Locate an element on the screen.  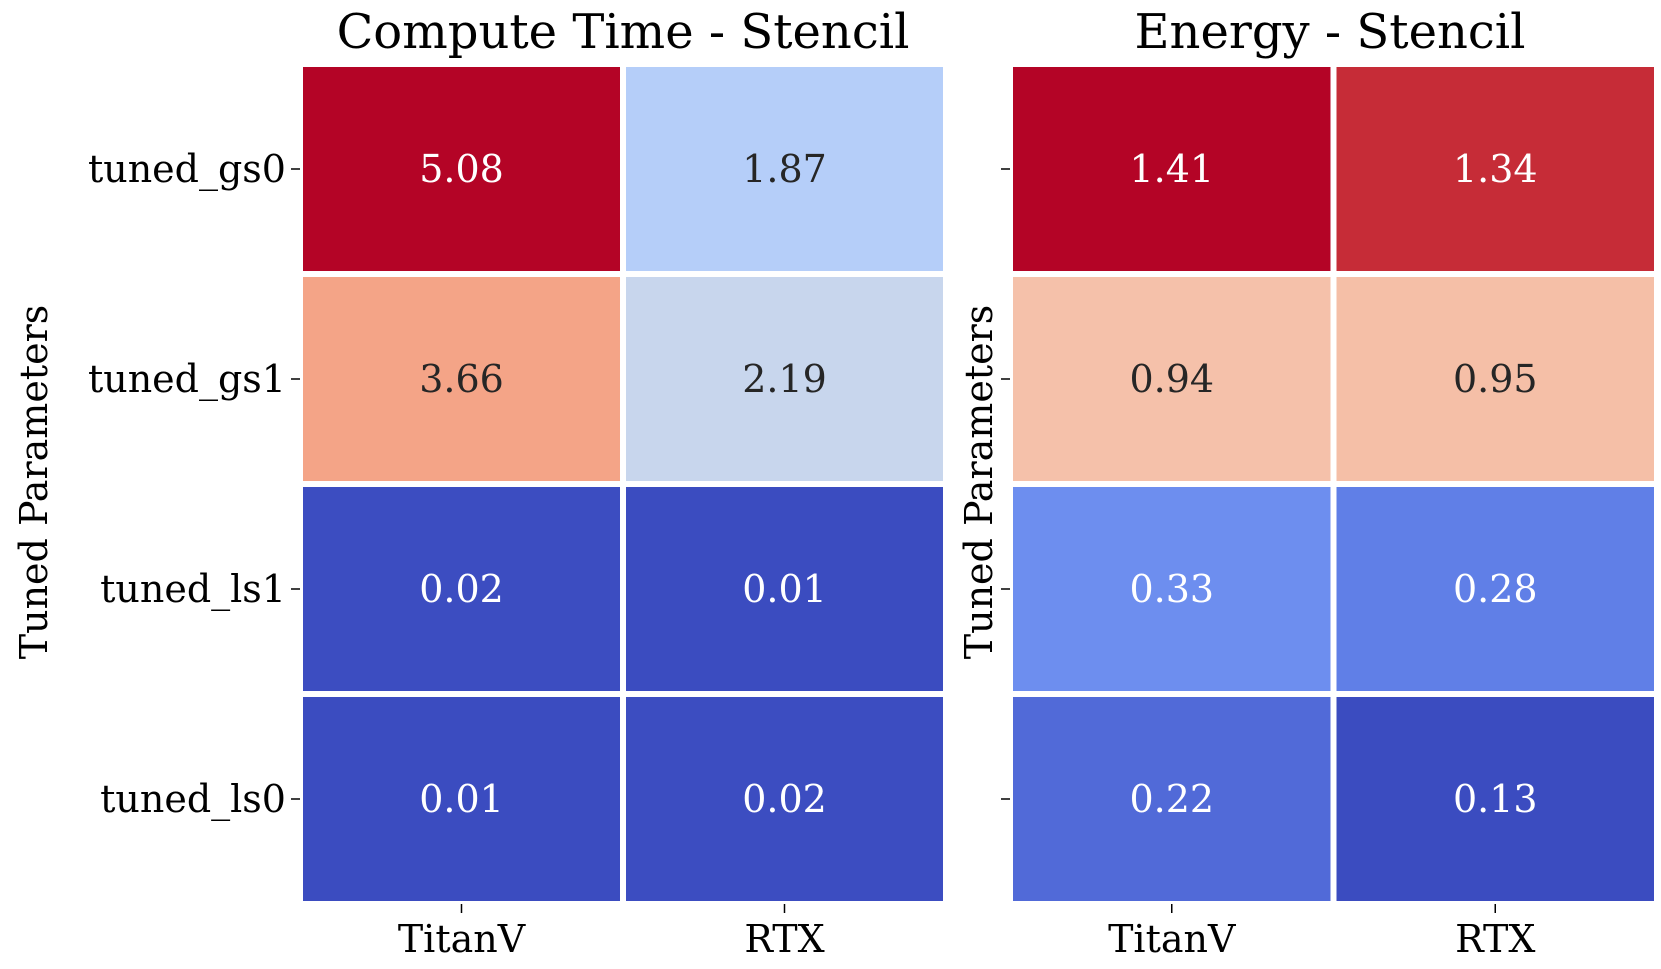
cell-value-label: 0.22 is located at coordinates (1171, 799).